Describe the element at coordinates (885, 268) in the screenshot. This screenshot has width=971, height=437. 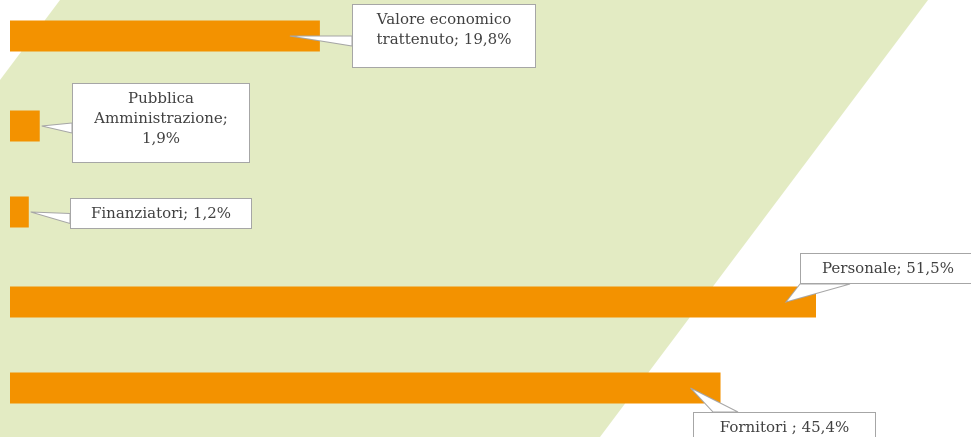
I see `data-label: Personale; 51,5%` at that location.